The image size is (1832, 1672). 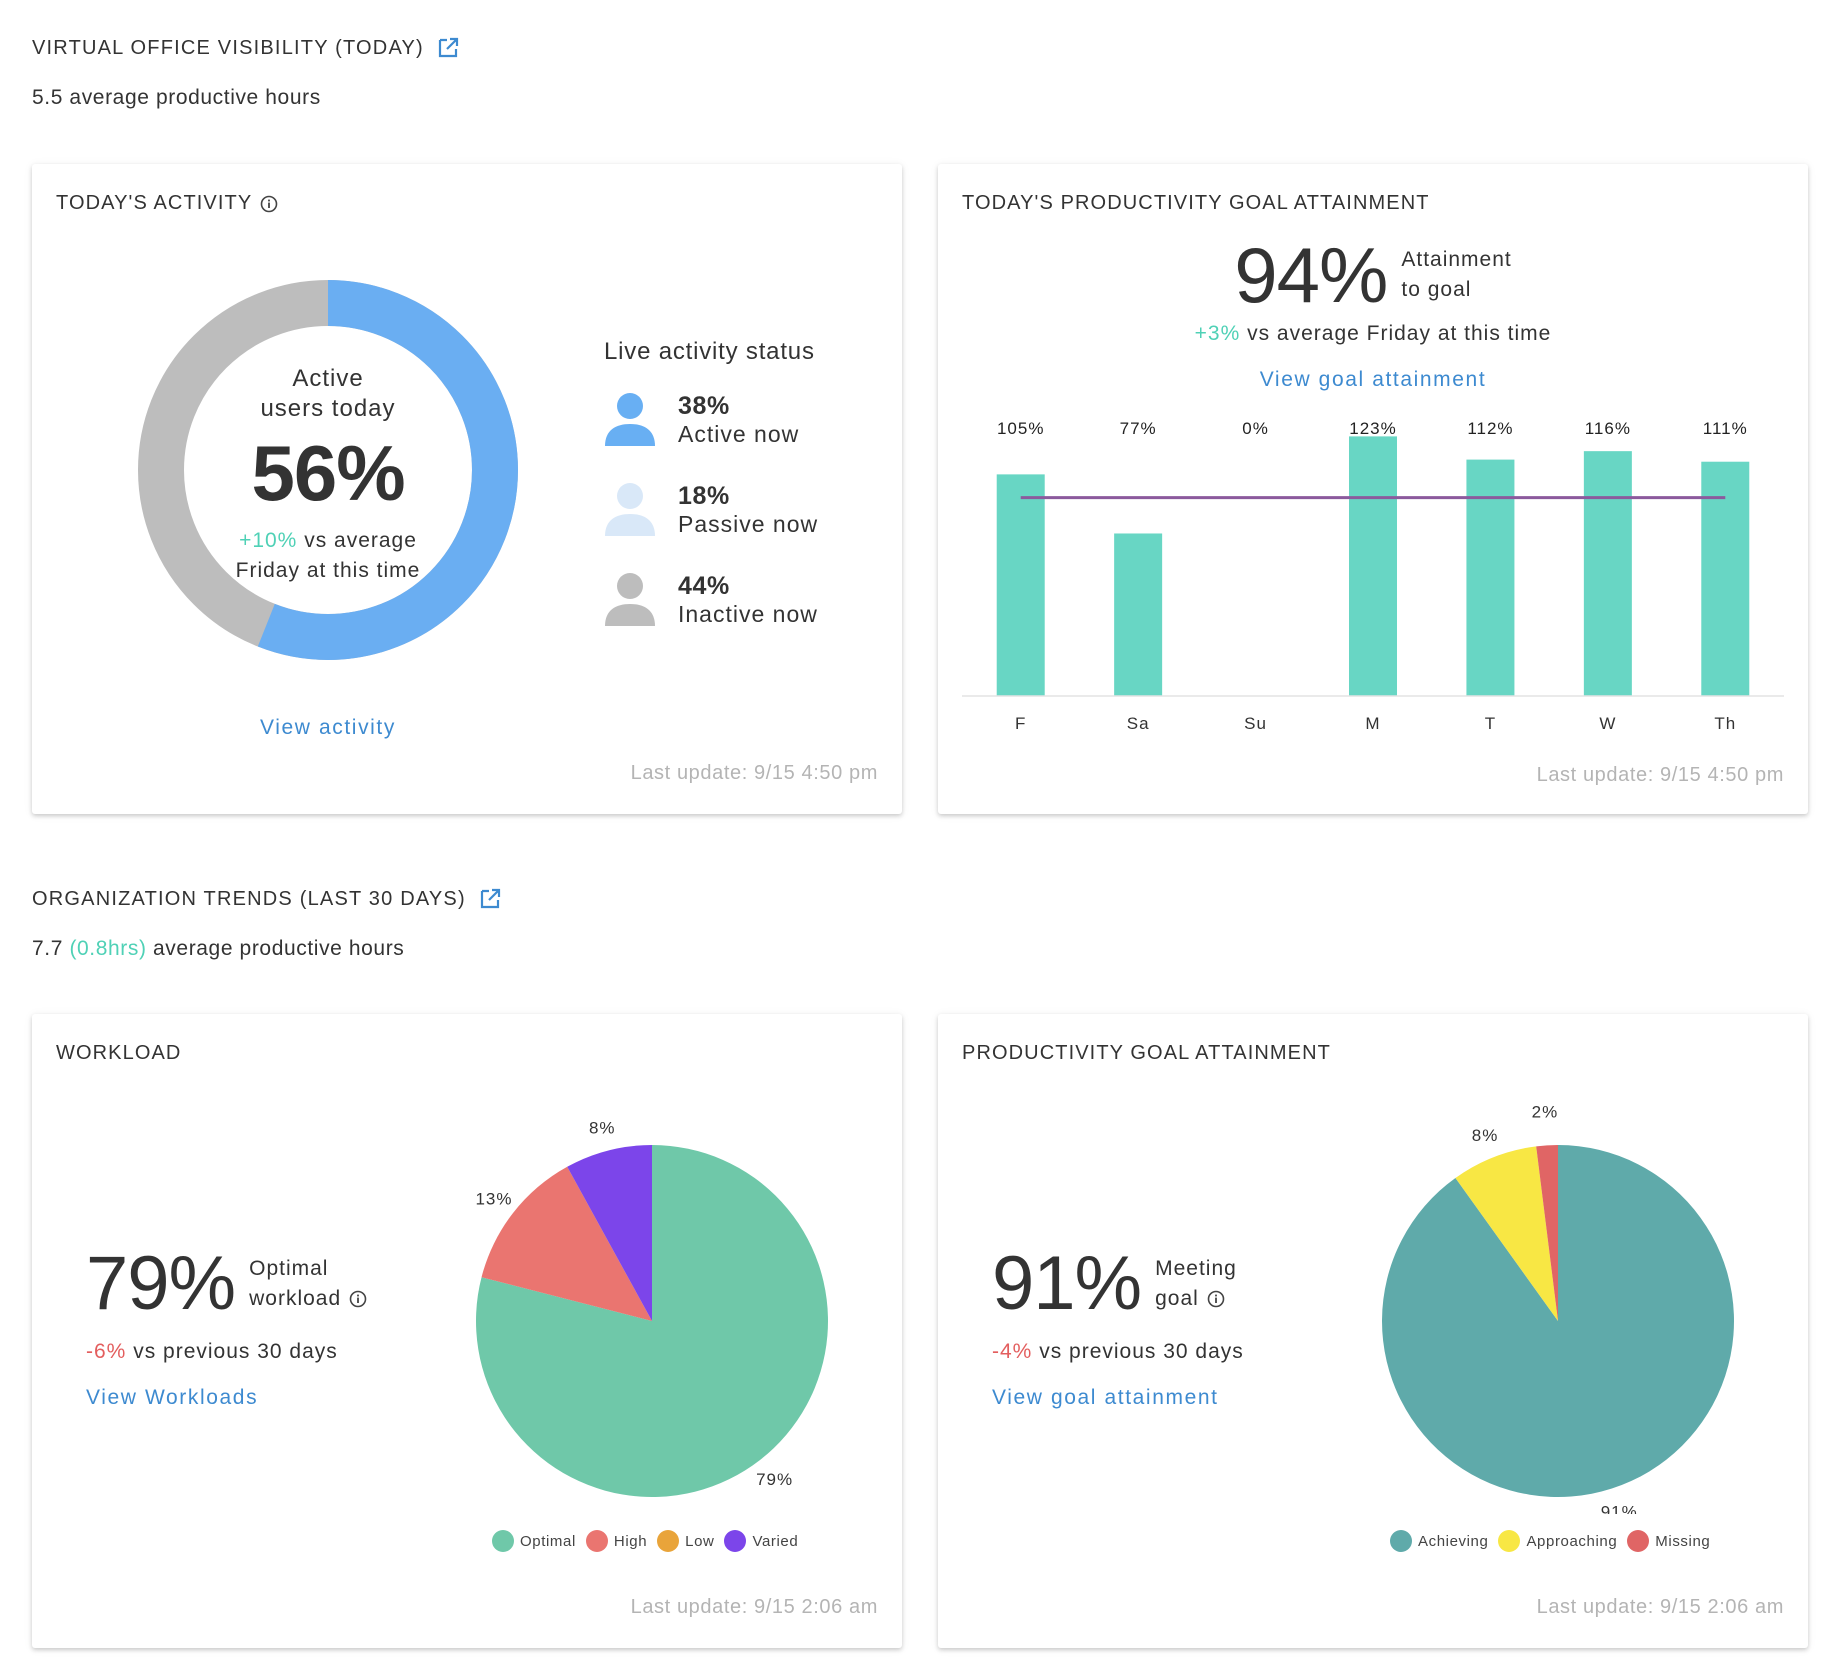 I want to click on view-activity-link: View activity, so click(x=328, y=727).